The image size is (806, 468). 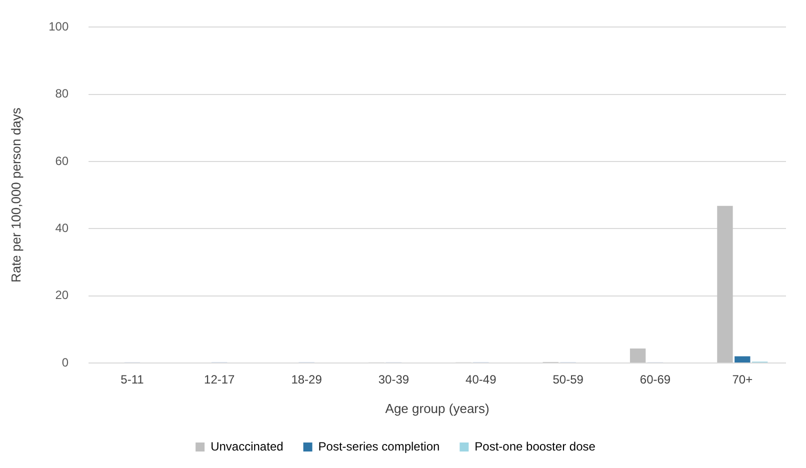 I want to click on legend-label: Post-series completion, so click(x=379, y=446).